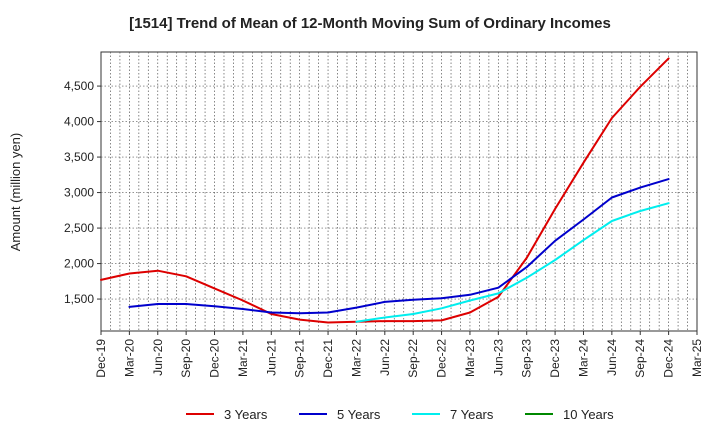 The height and width of the screenshot is (440, 720). I want to click on x-tick-label: Dec-19, so click(101, 358).